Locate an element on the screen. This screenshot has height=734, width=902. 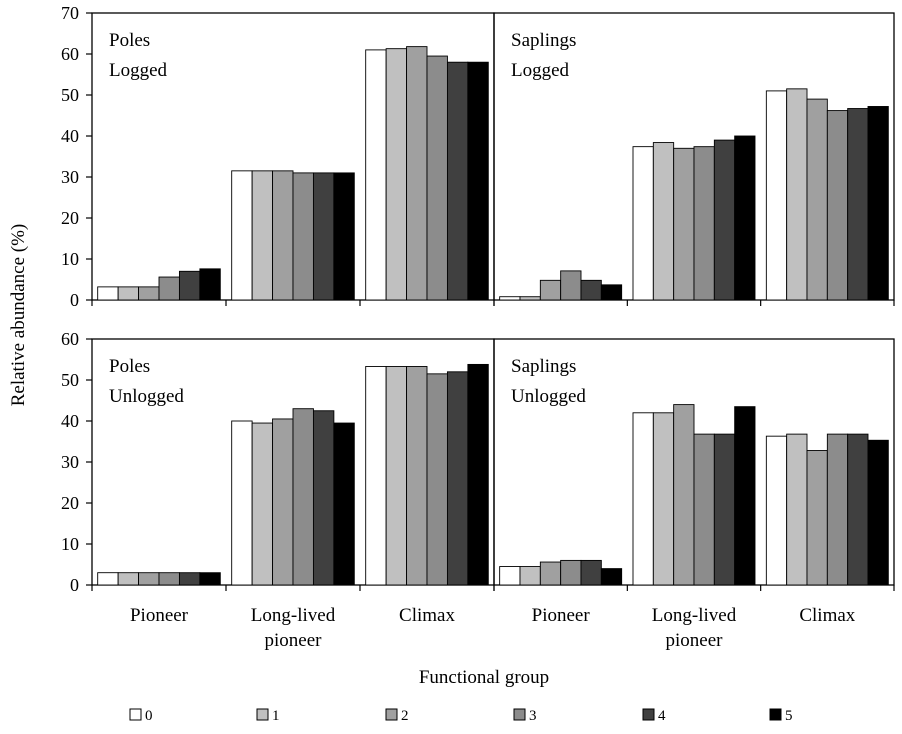
x-axis-label: Functional group is located at coordinates (484, 677).